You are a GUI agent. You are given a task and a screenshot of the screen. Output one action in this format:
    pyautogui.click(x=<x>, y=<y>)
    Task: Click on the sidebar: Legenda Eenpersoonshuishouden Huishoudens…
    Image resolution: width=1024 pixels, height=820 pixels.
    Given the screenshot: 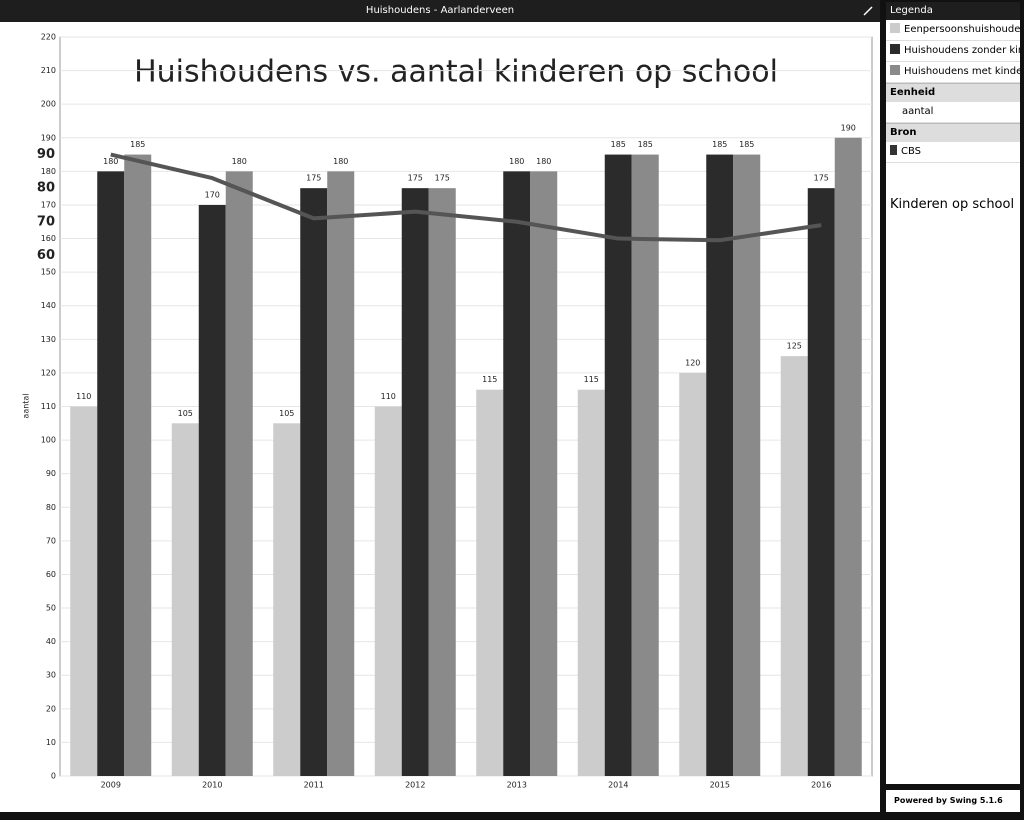 What is the action you would take?
    pyautogui.click(x=953, y=393)
    